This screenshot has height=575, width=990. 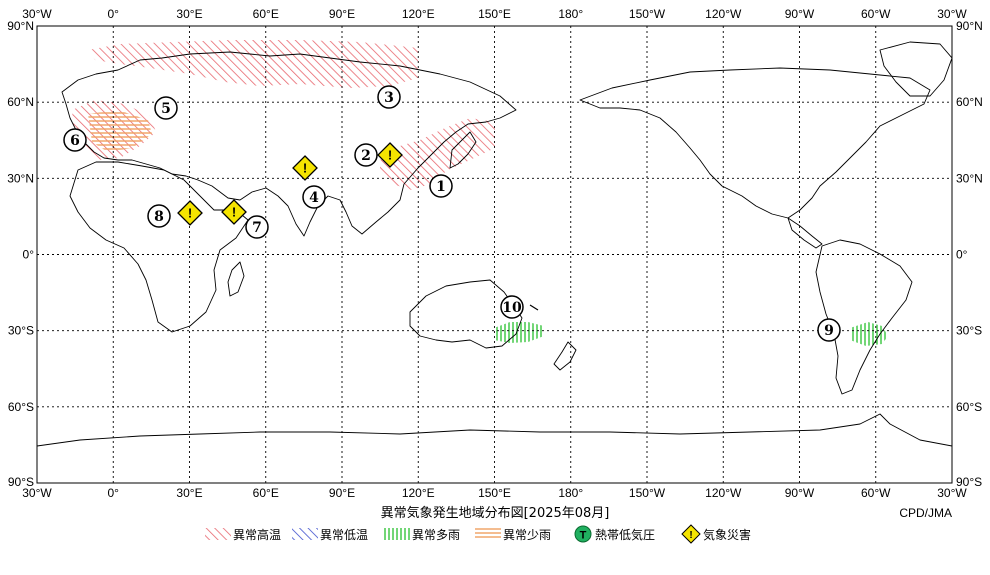 What do you see at coordinates (723, 14) in the screenshot?
I see `lon-label-top: 120°W` at bounding box center [723, 14].